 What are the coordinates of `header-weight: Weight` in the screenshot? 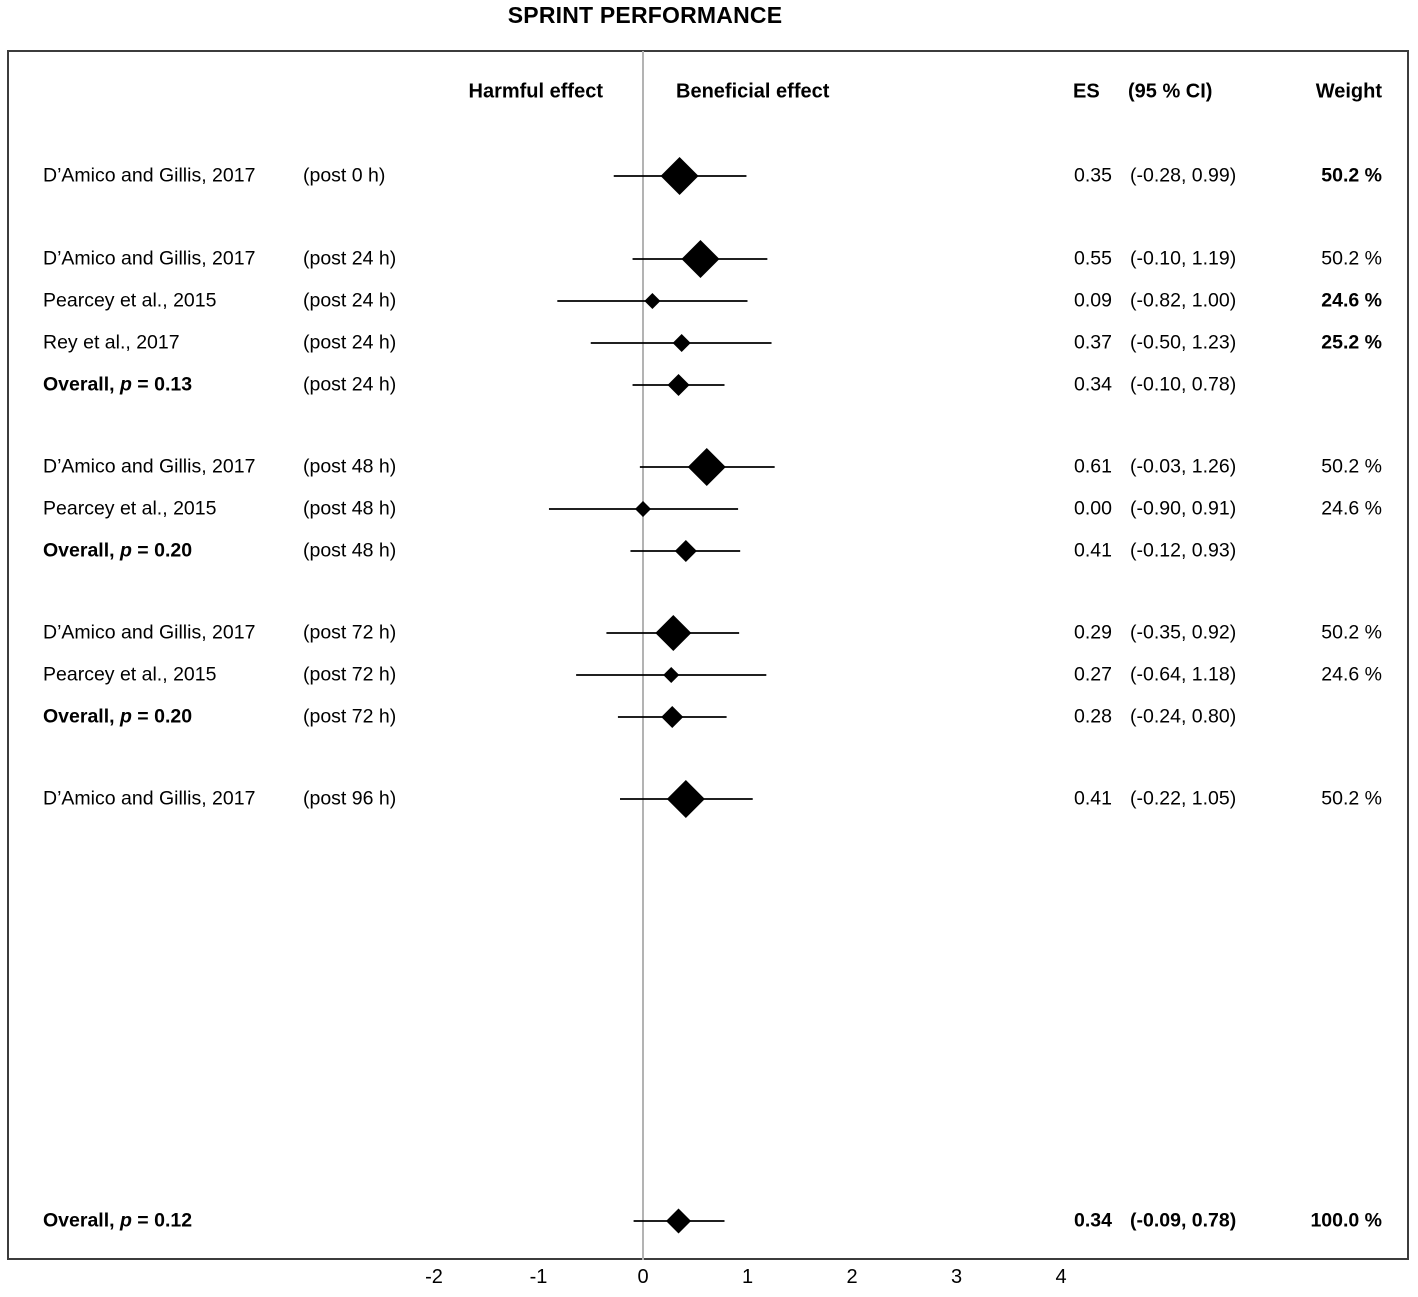 It's located at (1348, 91).